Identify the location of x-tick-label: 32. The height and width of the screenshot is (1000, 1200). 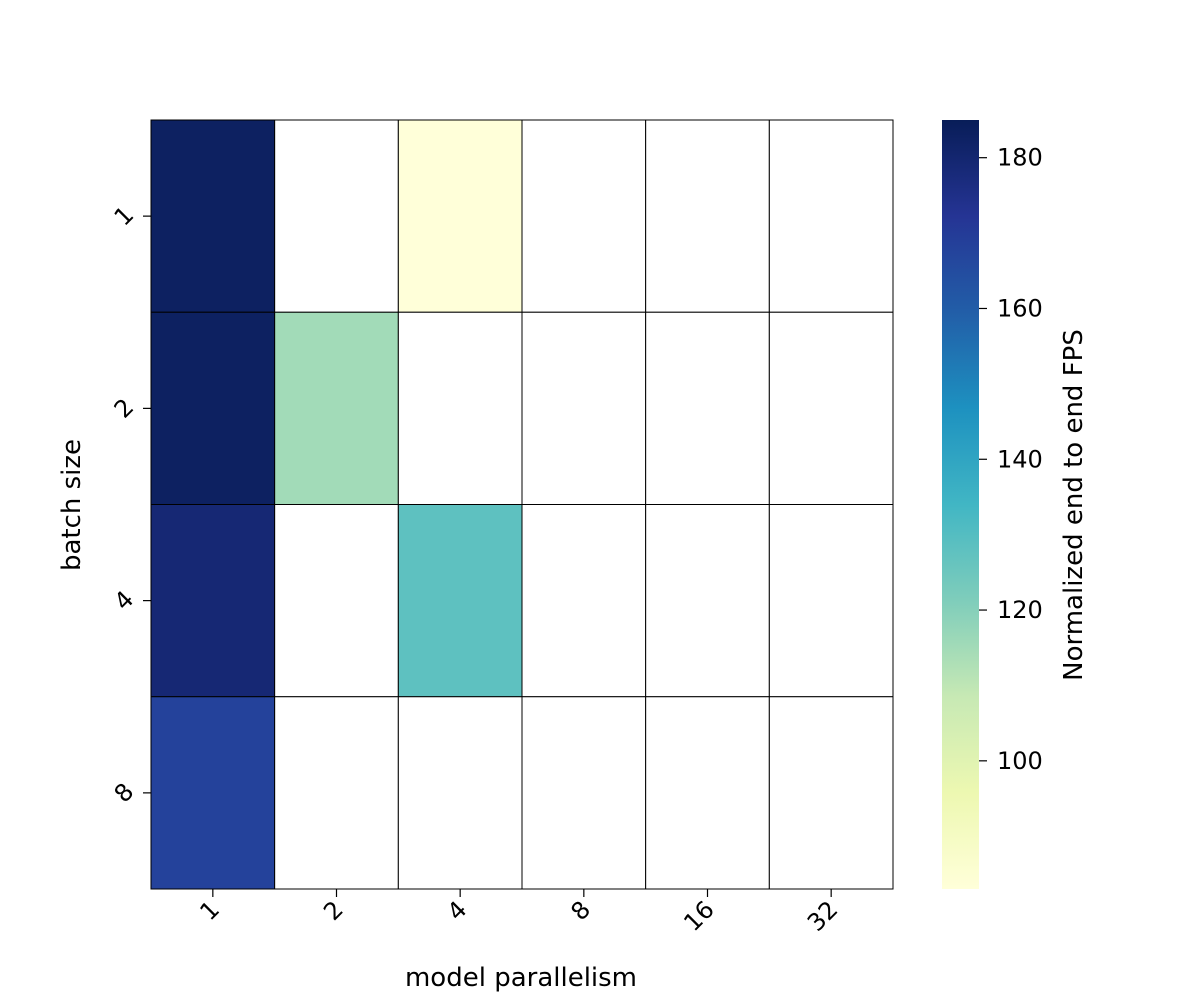
(822, 915).